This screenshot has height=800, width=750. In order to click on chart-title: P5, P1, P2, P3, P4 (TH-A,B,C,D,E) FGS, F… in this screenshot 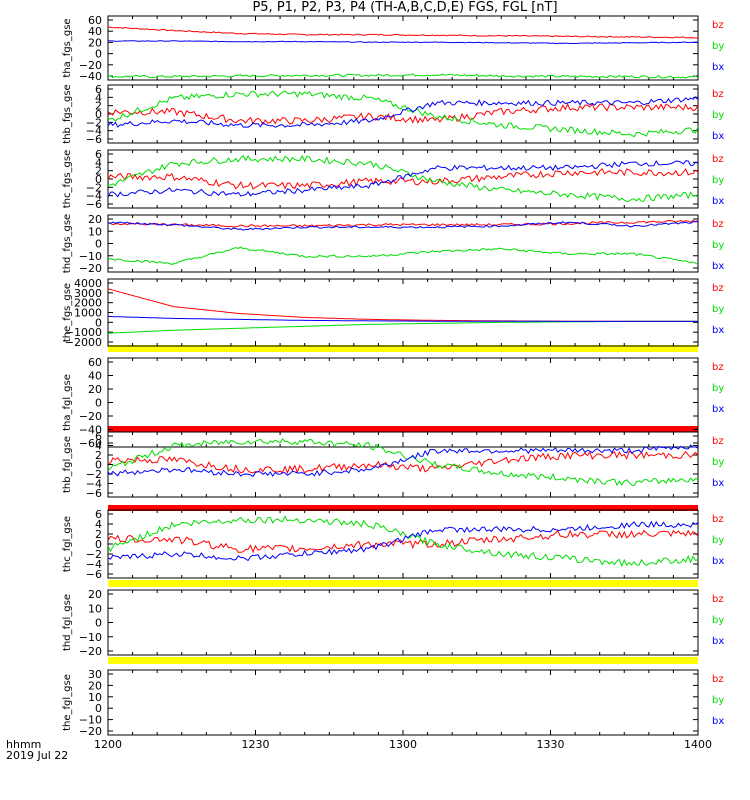, I will do `click(405, 7)`.